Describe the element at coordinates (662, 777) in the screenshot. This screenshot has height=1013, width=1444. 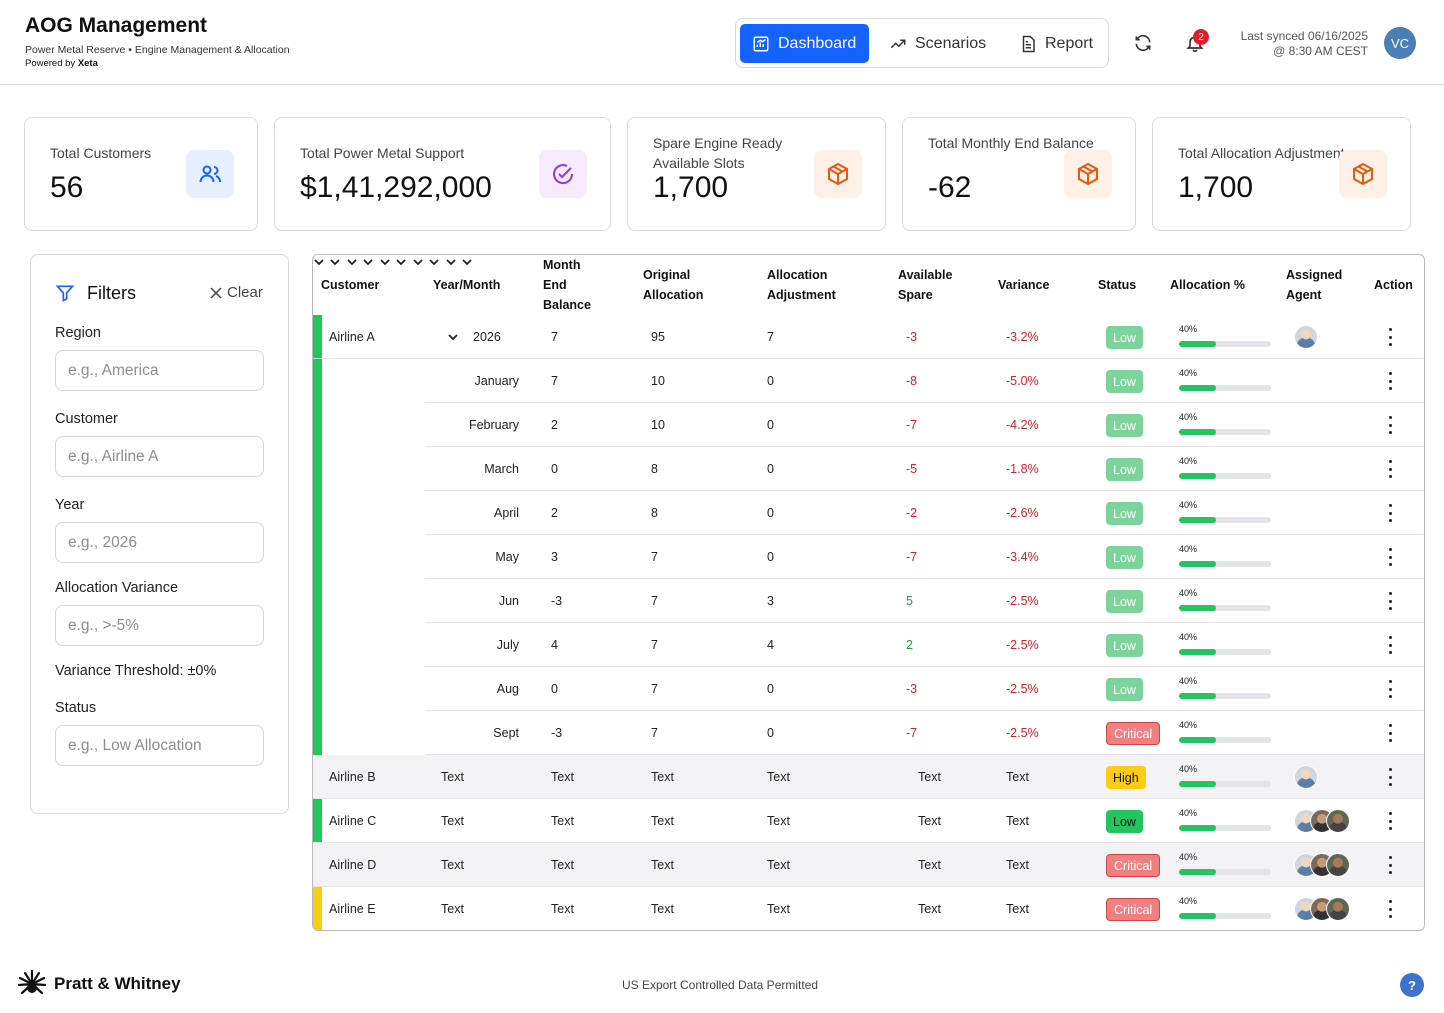
I see `cell-original-allocation: Text` at that location.